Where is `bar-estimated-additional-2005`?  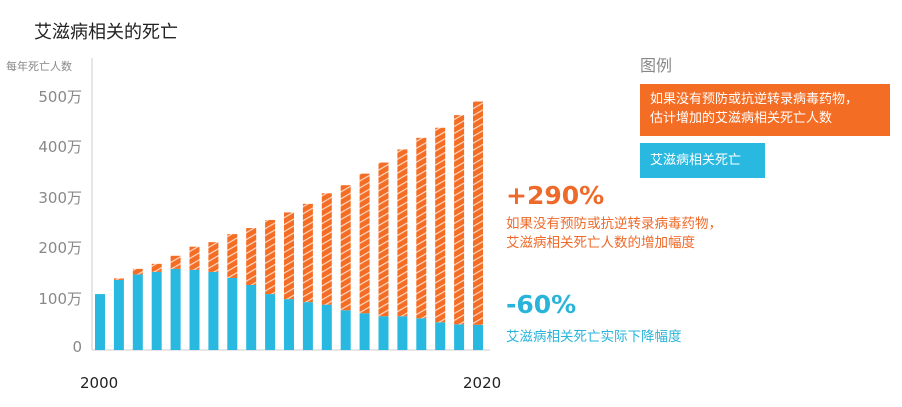
bar-estimated-additional-2005 is located at coordinates (194, 258).